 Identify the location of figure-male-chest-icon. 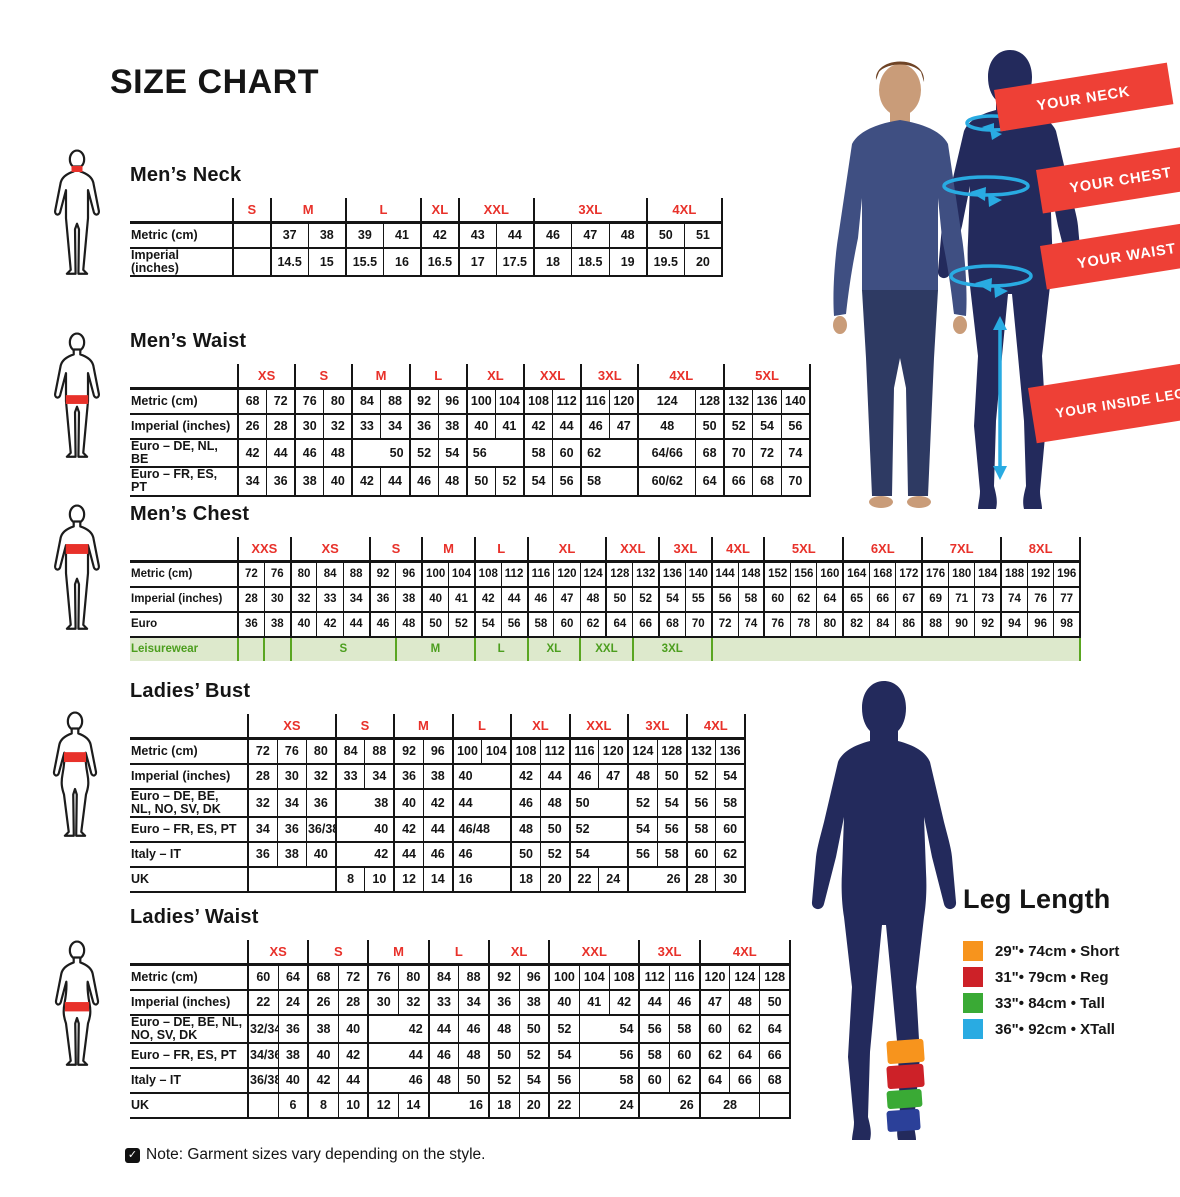
(77, 567).